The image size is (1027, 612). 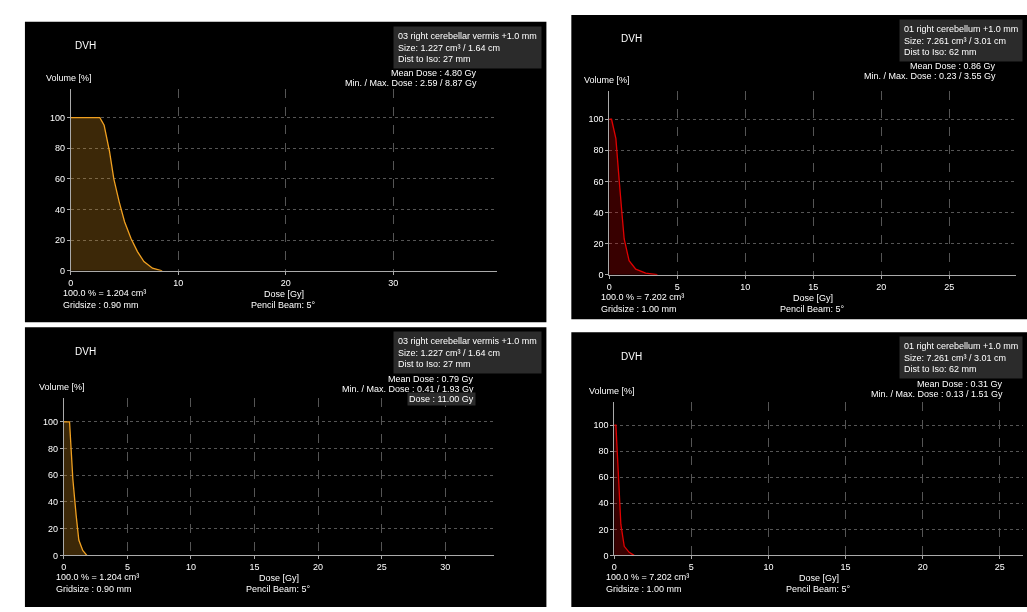 What do you see at coordinates (431, 379) in the screenshot?
I see `text: Mean Dose : 0.79 Gy` at bounding box center [431, 379].